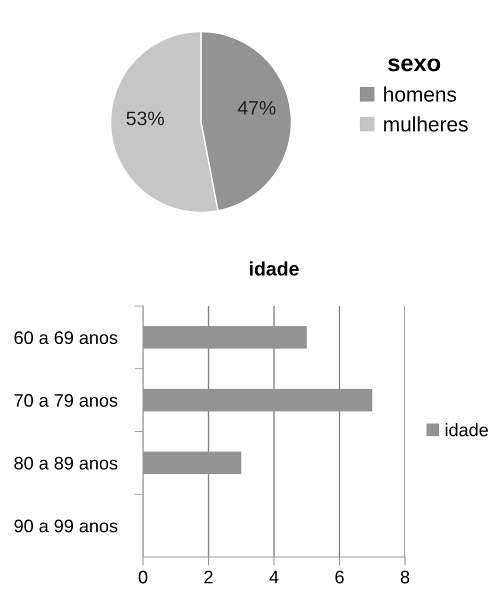 The image size is (502, 593). Describe the element at coordinates (66, 526) in the screenshot. I see `y-tick-label: 90 a 99 anos` at that location.